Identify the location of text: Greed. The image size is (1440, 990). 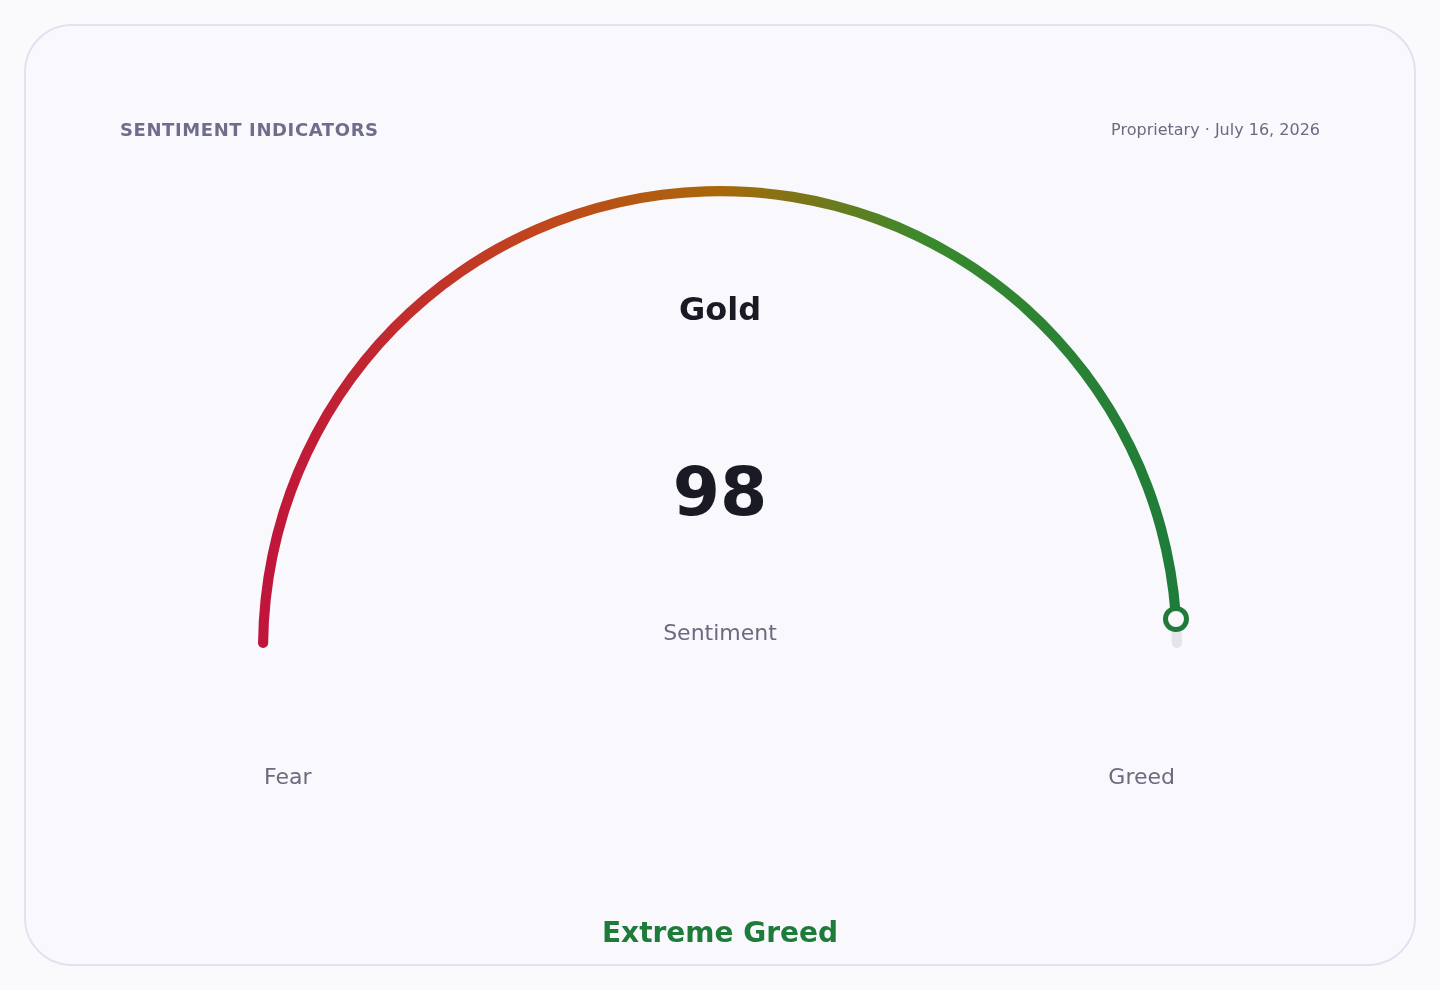
(1141, 777).